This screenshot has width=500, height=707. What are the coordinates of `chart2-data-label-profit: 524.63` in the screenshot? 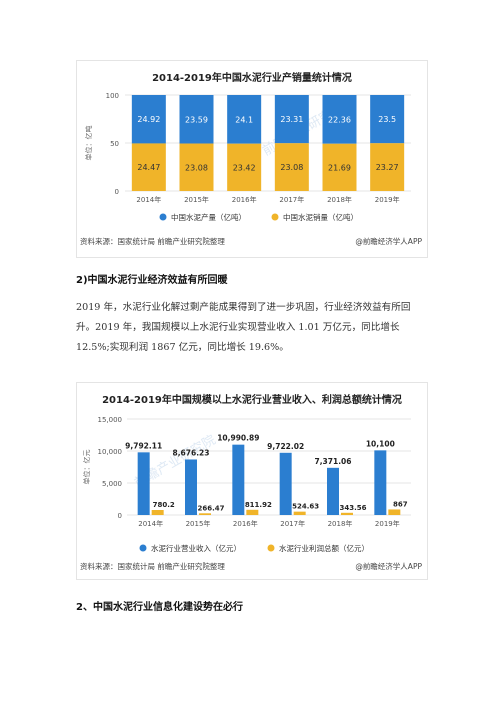 It's located at (305, 507).